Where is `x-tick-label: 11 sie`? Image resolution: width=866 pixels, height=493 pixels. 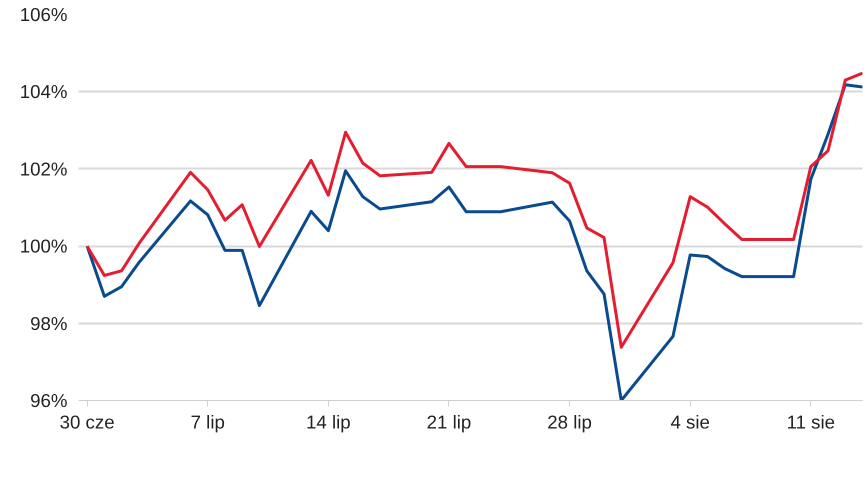 x-tick-label: 11 sie is located at coordinates (811, 422).